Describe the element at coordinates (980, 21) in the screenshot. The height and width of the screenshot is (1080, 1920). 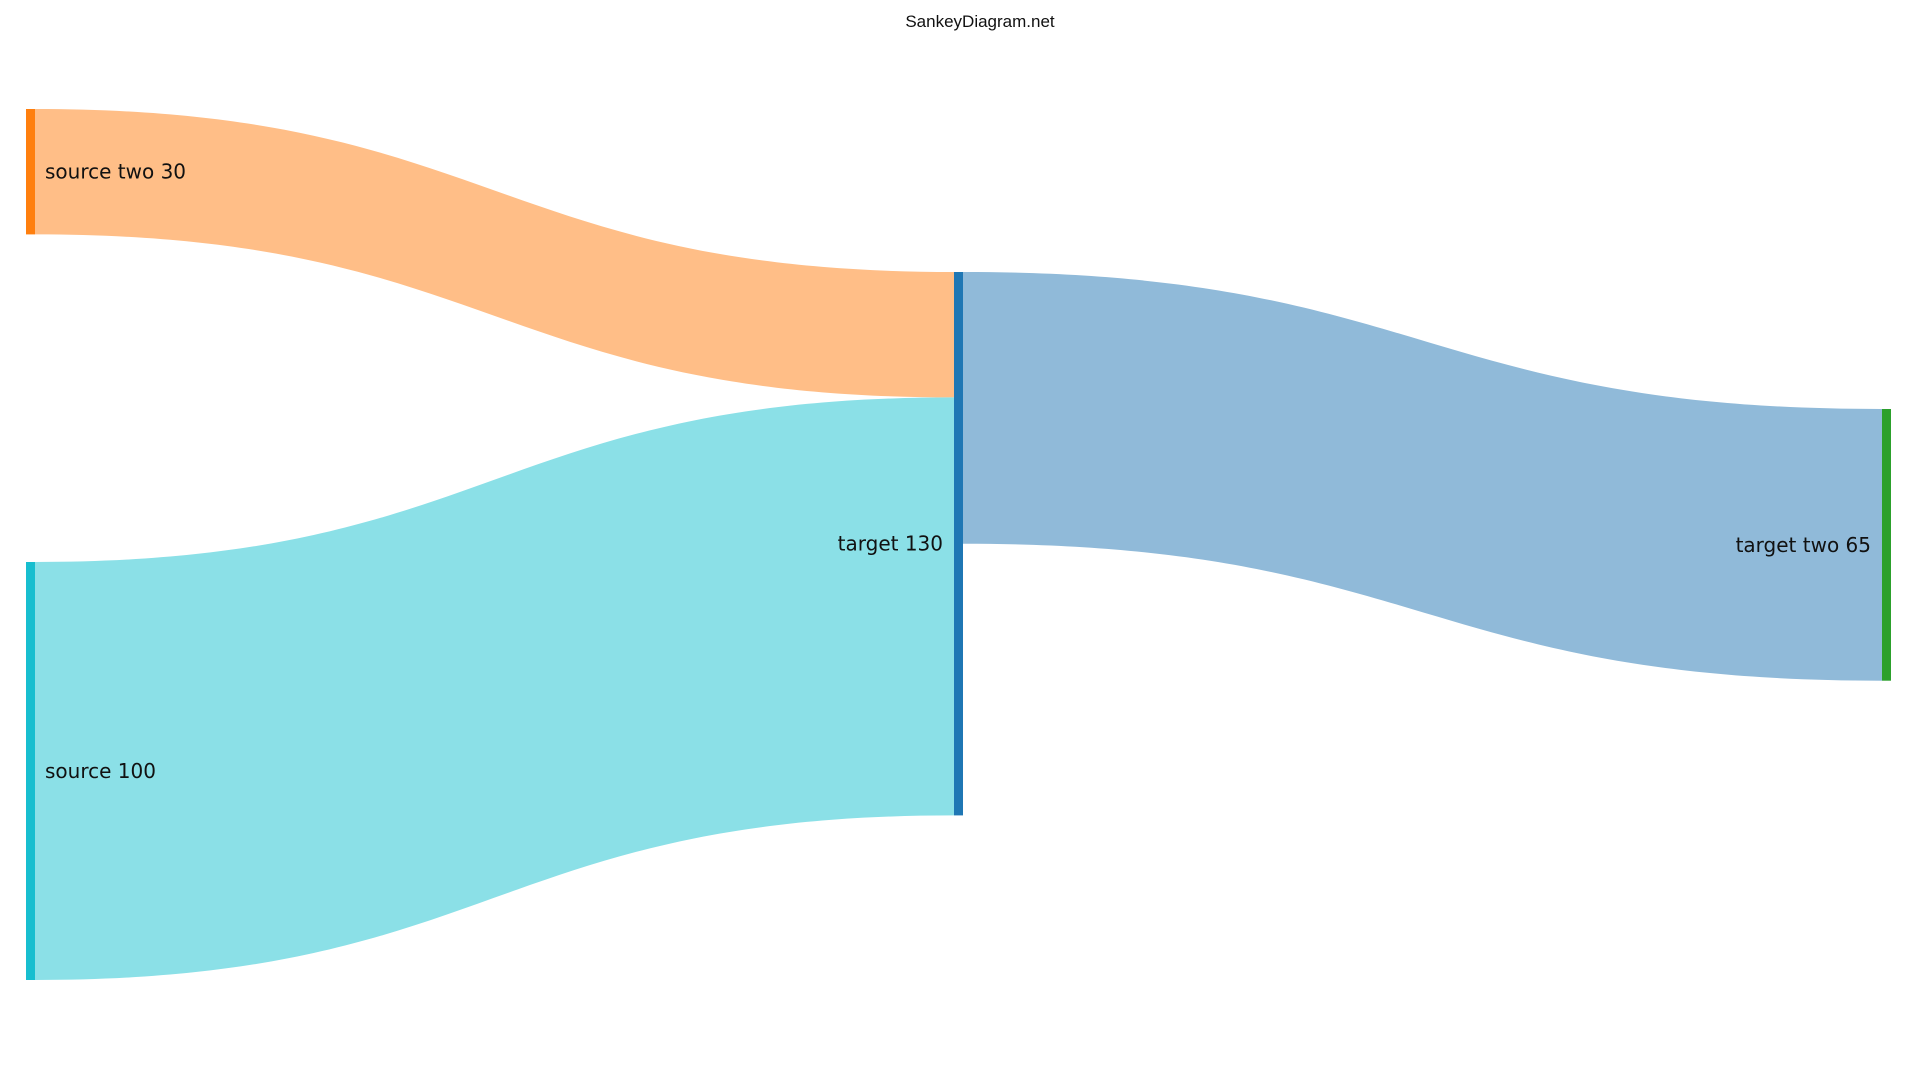
I see `site-credit: SankeyDiagram.net` at that location.